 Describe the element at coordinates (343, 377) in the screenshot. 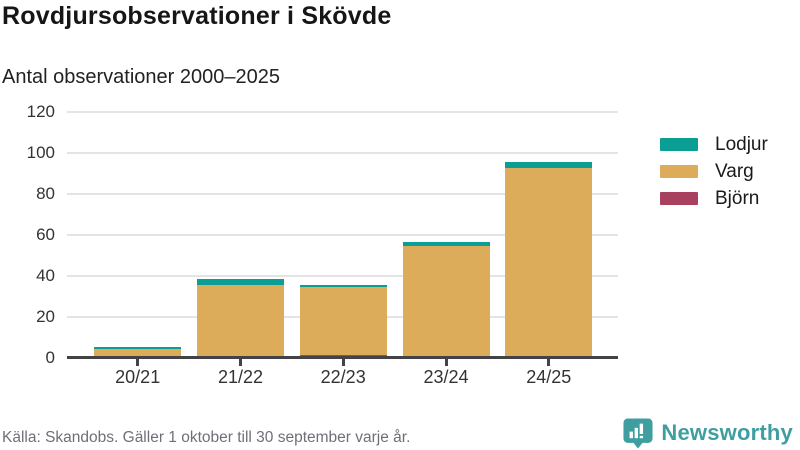

I see `x-axis-label-22-23: 22/23` at that location.